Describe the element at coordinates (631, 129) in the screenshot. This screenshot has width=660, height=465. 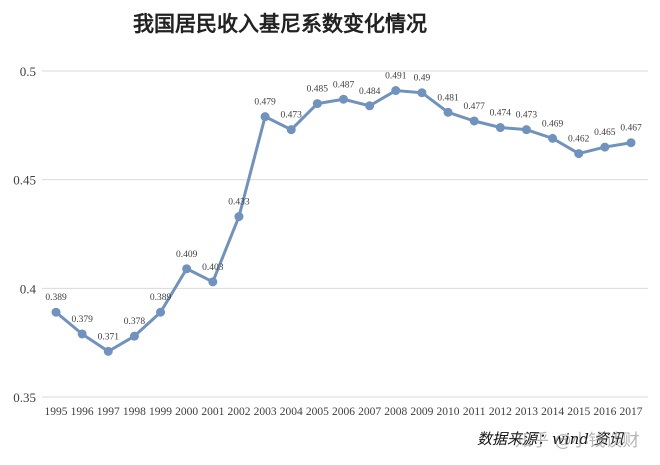
I see `data-label: 0.467` at that location.